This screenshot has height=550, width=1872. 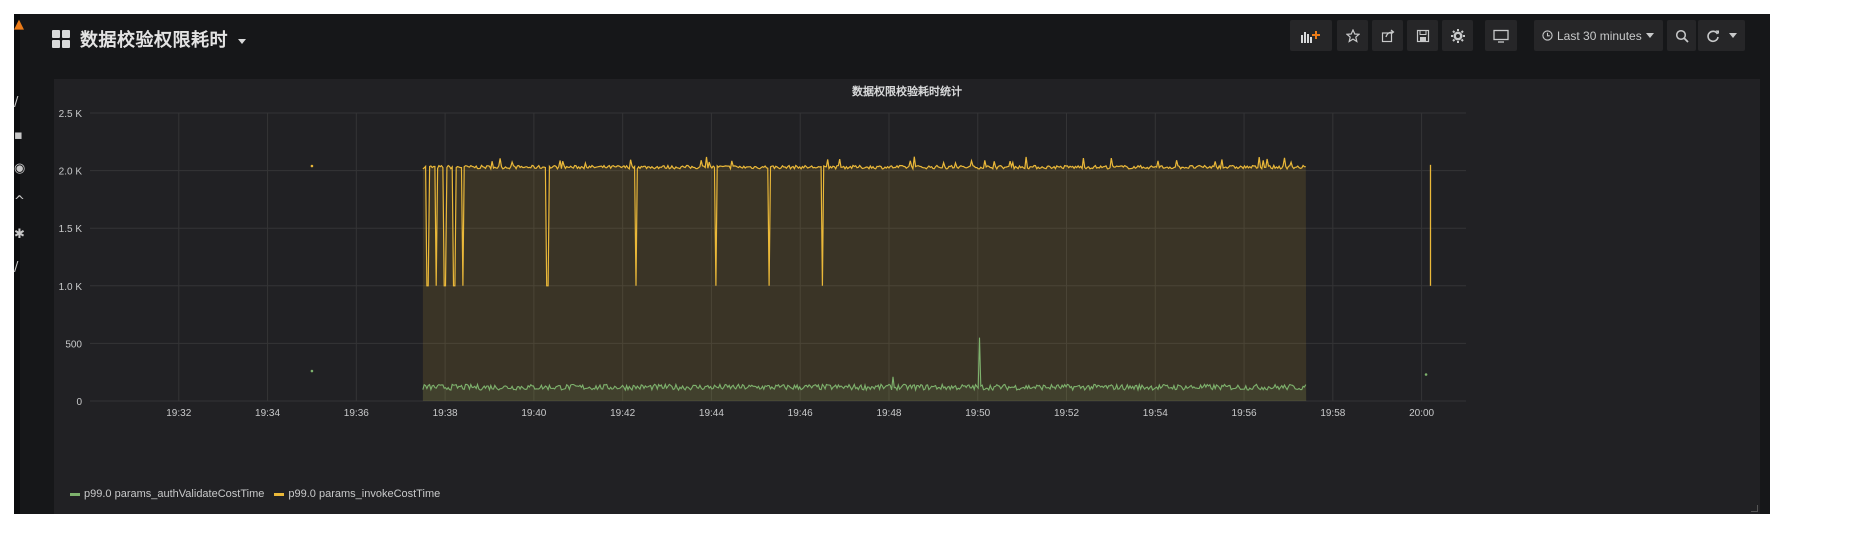 What do you see at coordinates (711, 413) in the screenshot?
I see `x-tick-label: 19:44` at bounding box center [711, 413].